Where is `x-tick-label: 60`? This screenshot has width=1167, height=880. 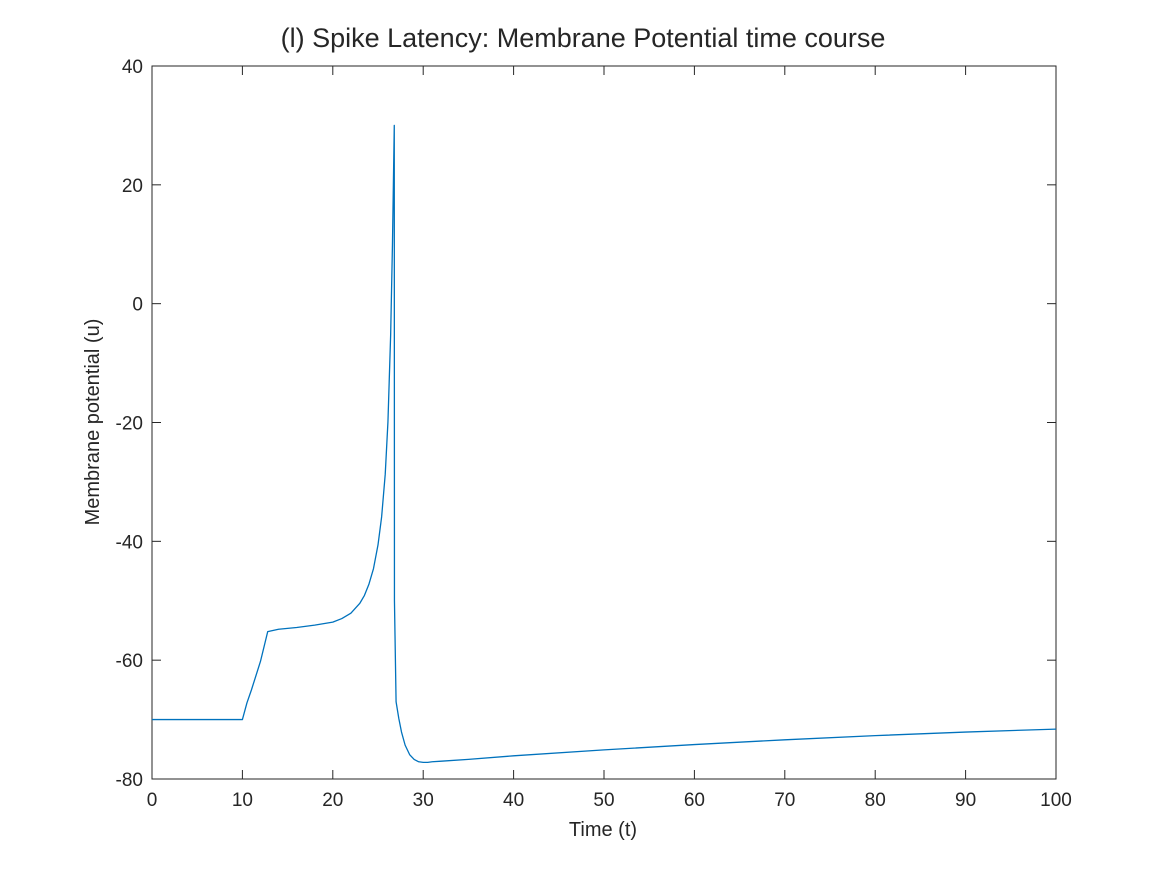
x-tick-label: 60 is located at coordinates (694, 800).